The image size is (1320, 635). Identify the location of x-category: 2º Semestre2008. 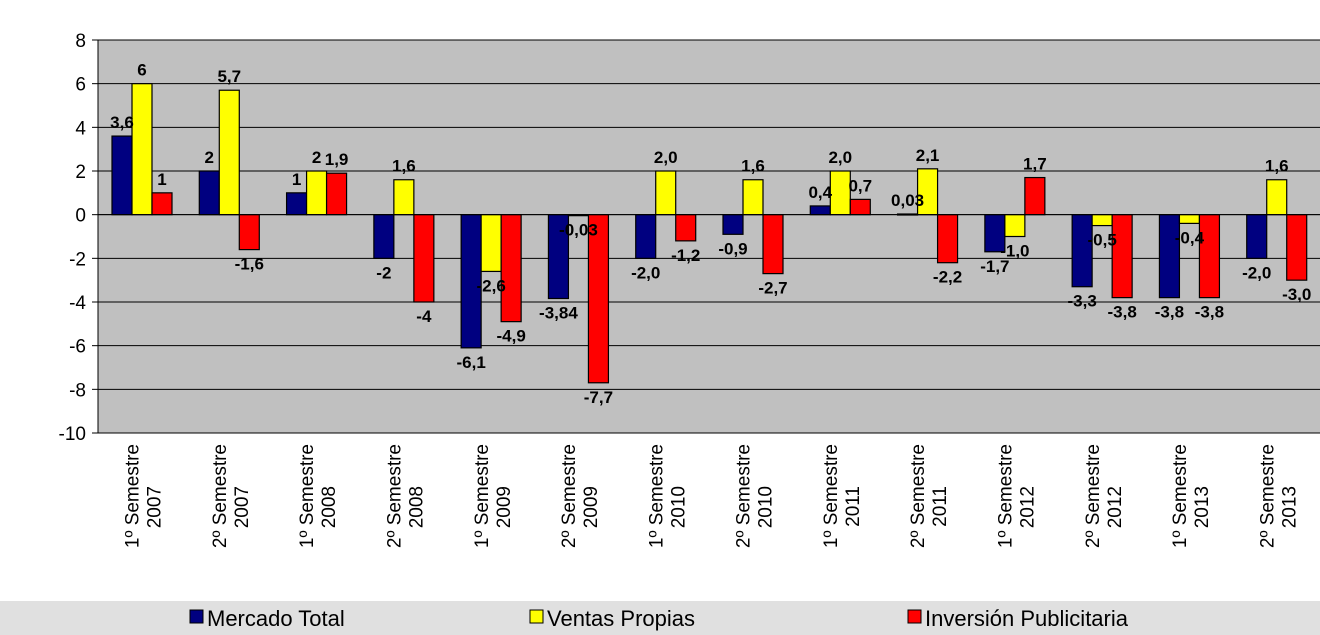
(406, 496).